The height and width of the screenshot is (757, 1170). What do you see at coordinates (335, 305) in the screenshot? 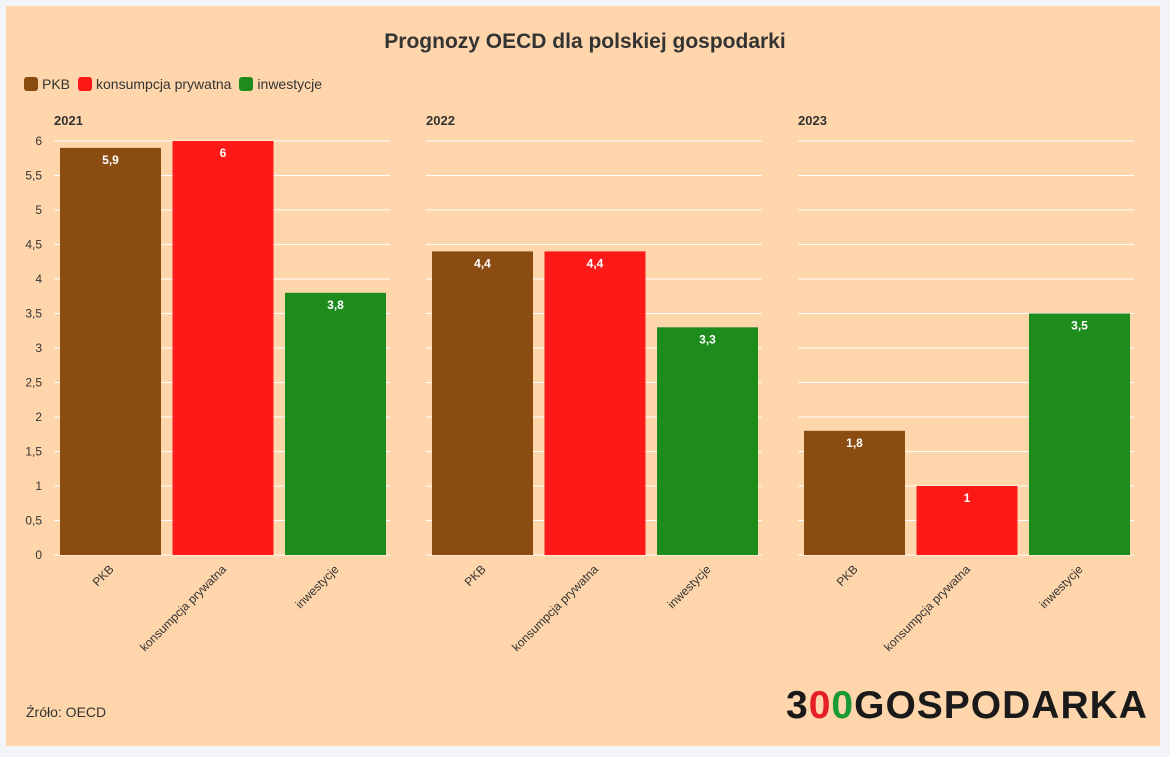
I see `data-label: 3,8` at bounding box center [335, 305].